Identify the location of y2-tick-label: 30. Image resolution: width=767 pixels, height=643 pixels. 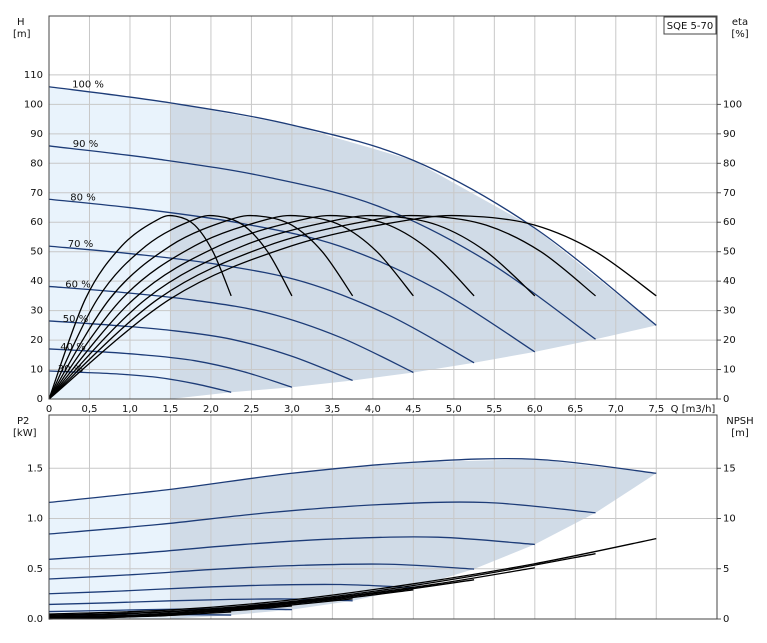
(729, 311).